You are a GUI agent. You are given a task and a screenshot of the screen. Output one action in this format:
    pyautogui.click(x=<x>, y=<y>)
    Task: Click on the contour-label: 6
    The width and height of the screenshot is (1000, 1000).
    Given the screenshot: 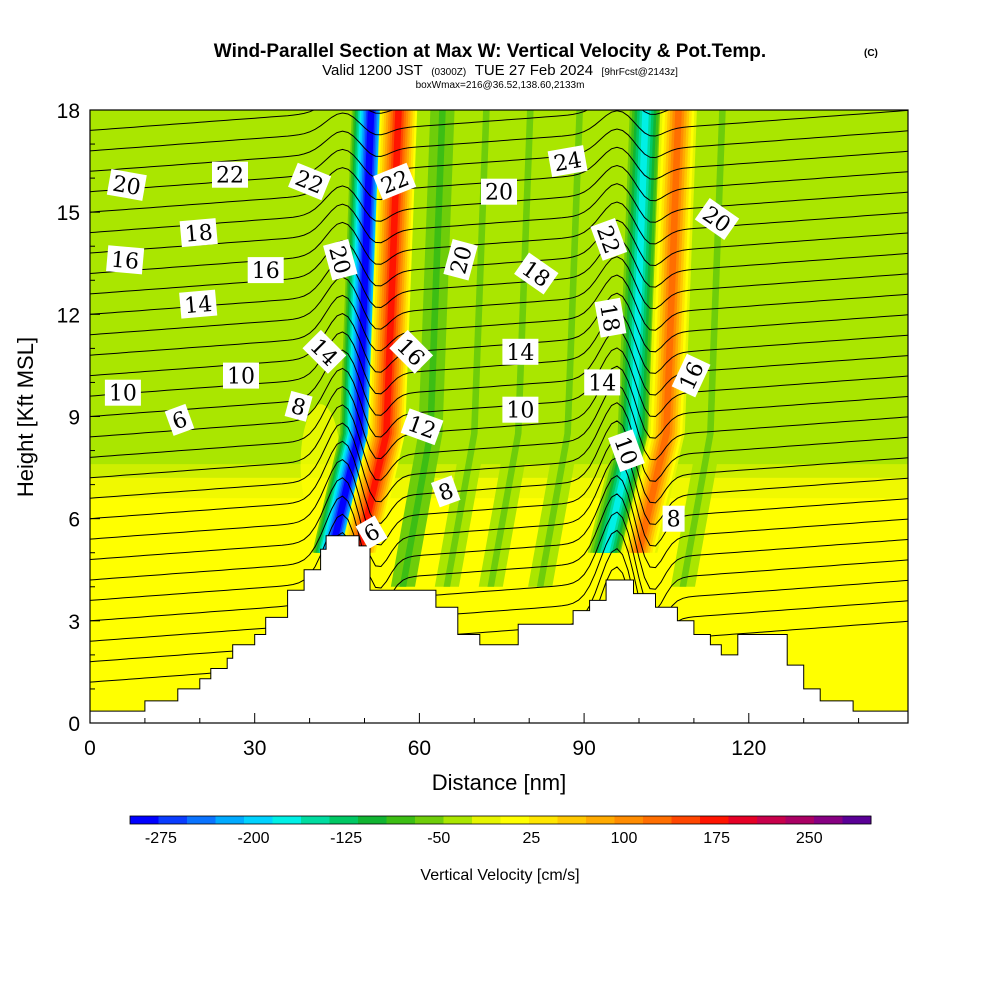 What is the action you would take?
    pyautogui.click(x=179, y=419)
    